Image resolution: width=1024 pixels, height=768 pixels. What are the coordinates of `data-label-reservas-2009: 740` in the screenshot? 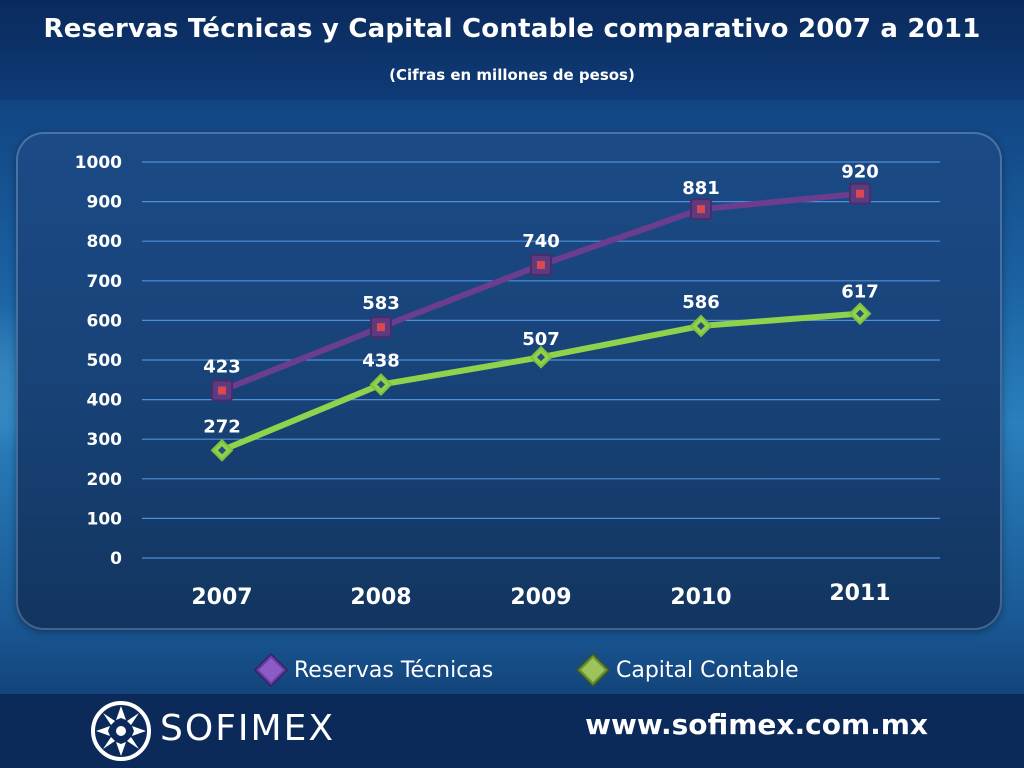 It's located at (541, 241).